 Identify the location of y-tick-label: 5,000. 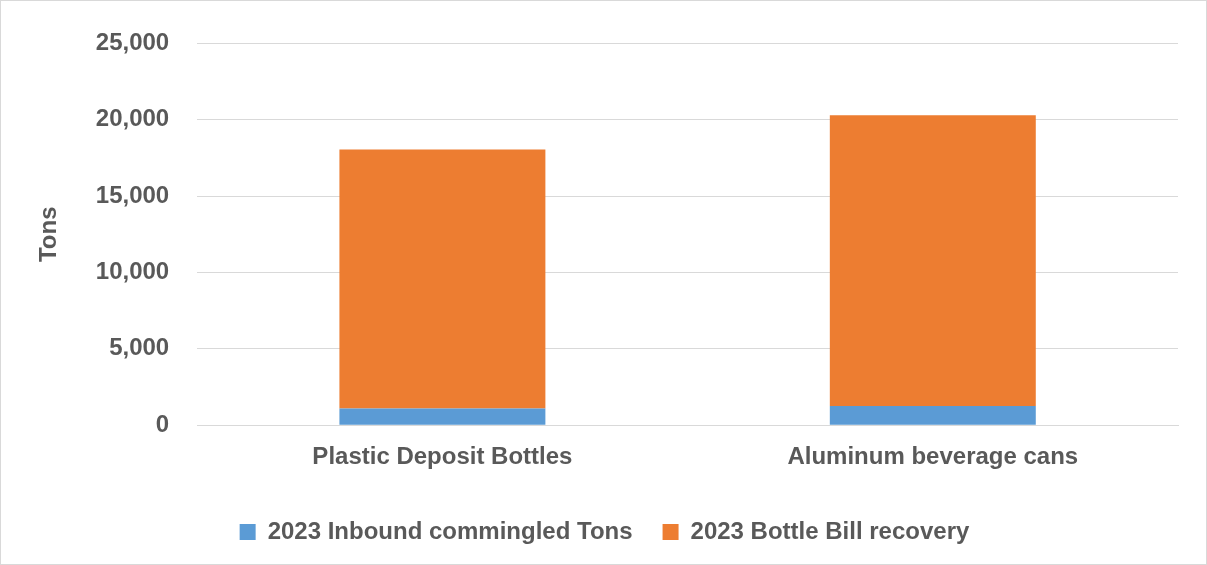
(139, 347).